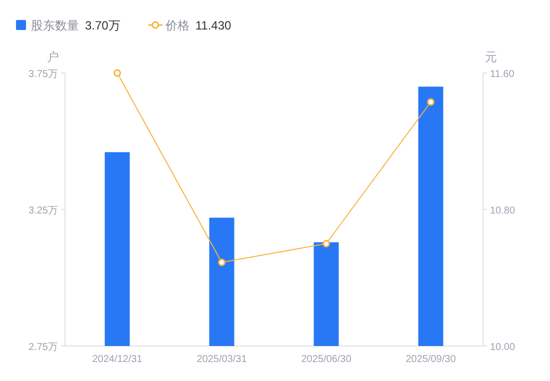 Image resolution: width=550 pixels, height=381 pixels. What do you see at coordinates (43, 74) in the screenshot?
I see `y-tick-label: 3.75万` at bounding box center [43, 74].